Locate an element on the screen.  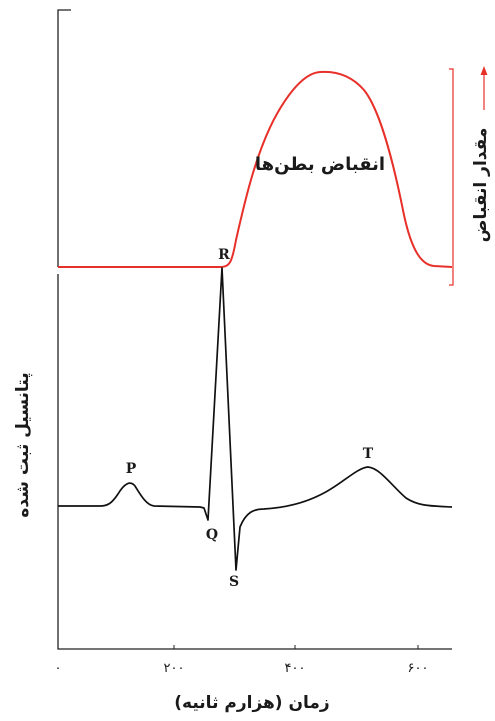
wave-label-t: T is located at coordinates (368, 454).